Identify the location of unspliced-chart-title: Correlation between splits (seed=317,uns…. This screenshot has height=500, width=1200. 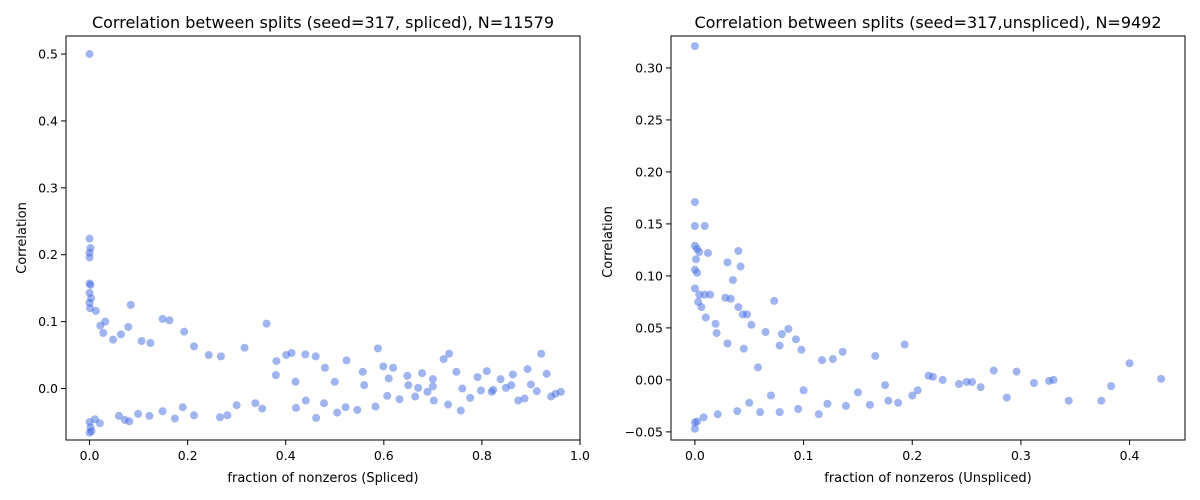
(927, 22).